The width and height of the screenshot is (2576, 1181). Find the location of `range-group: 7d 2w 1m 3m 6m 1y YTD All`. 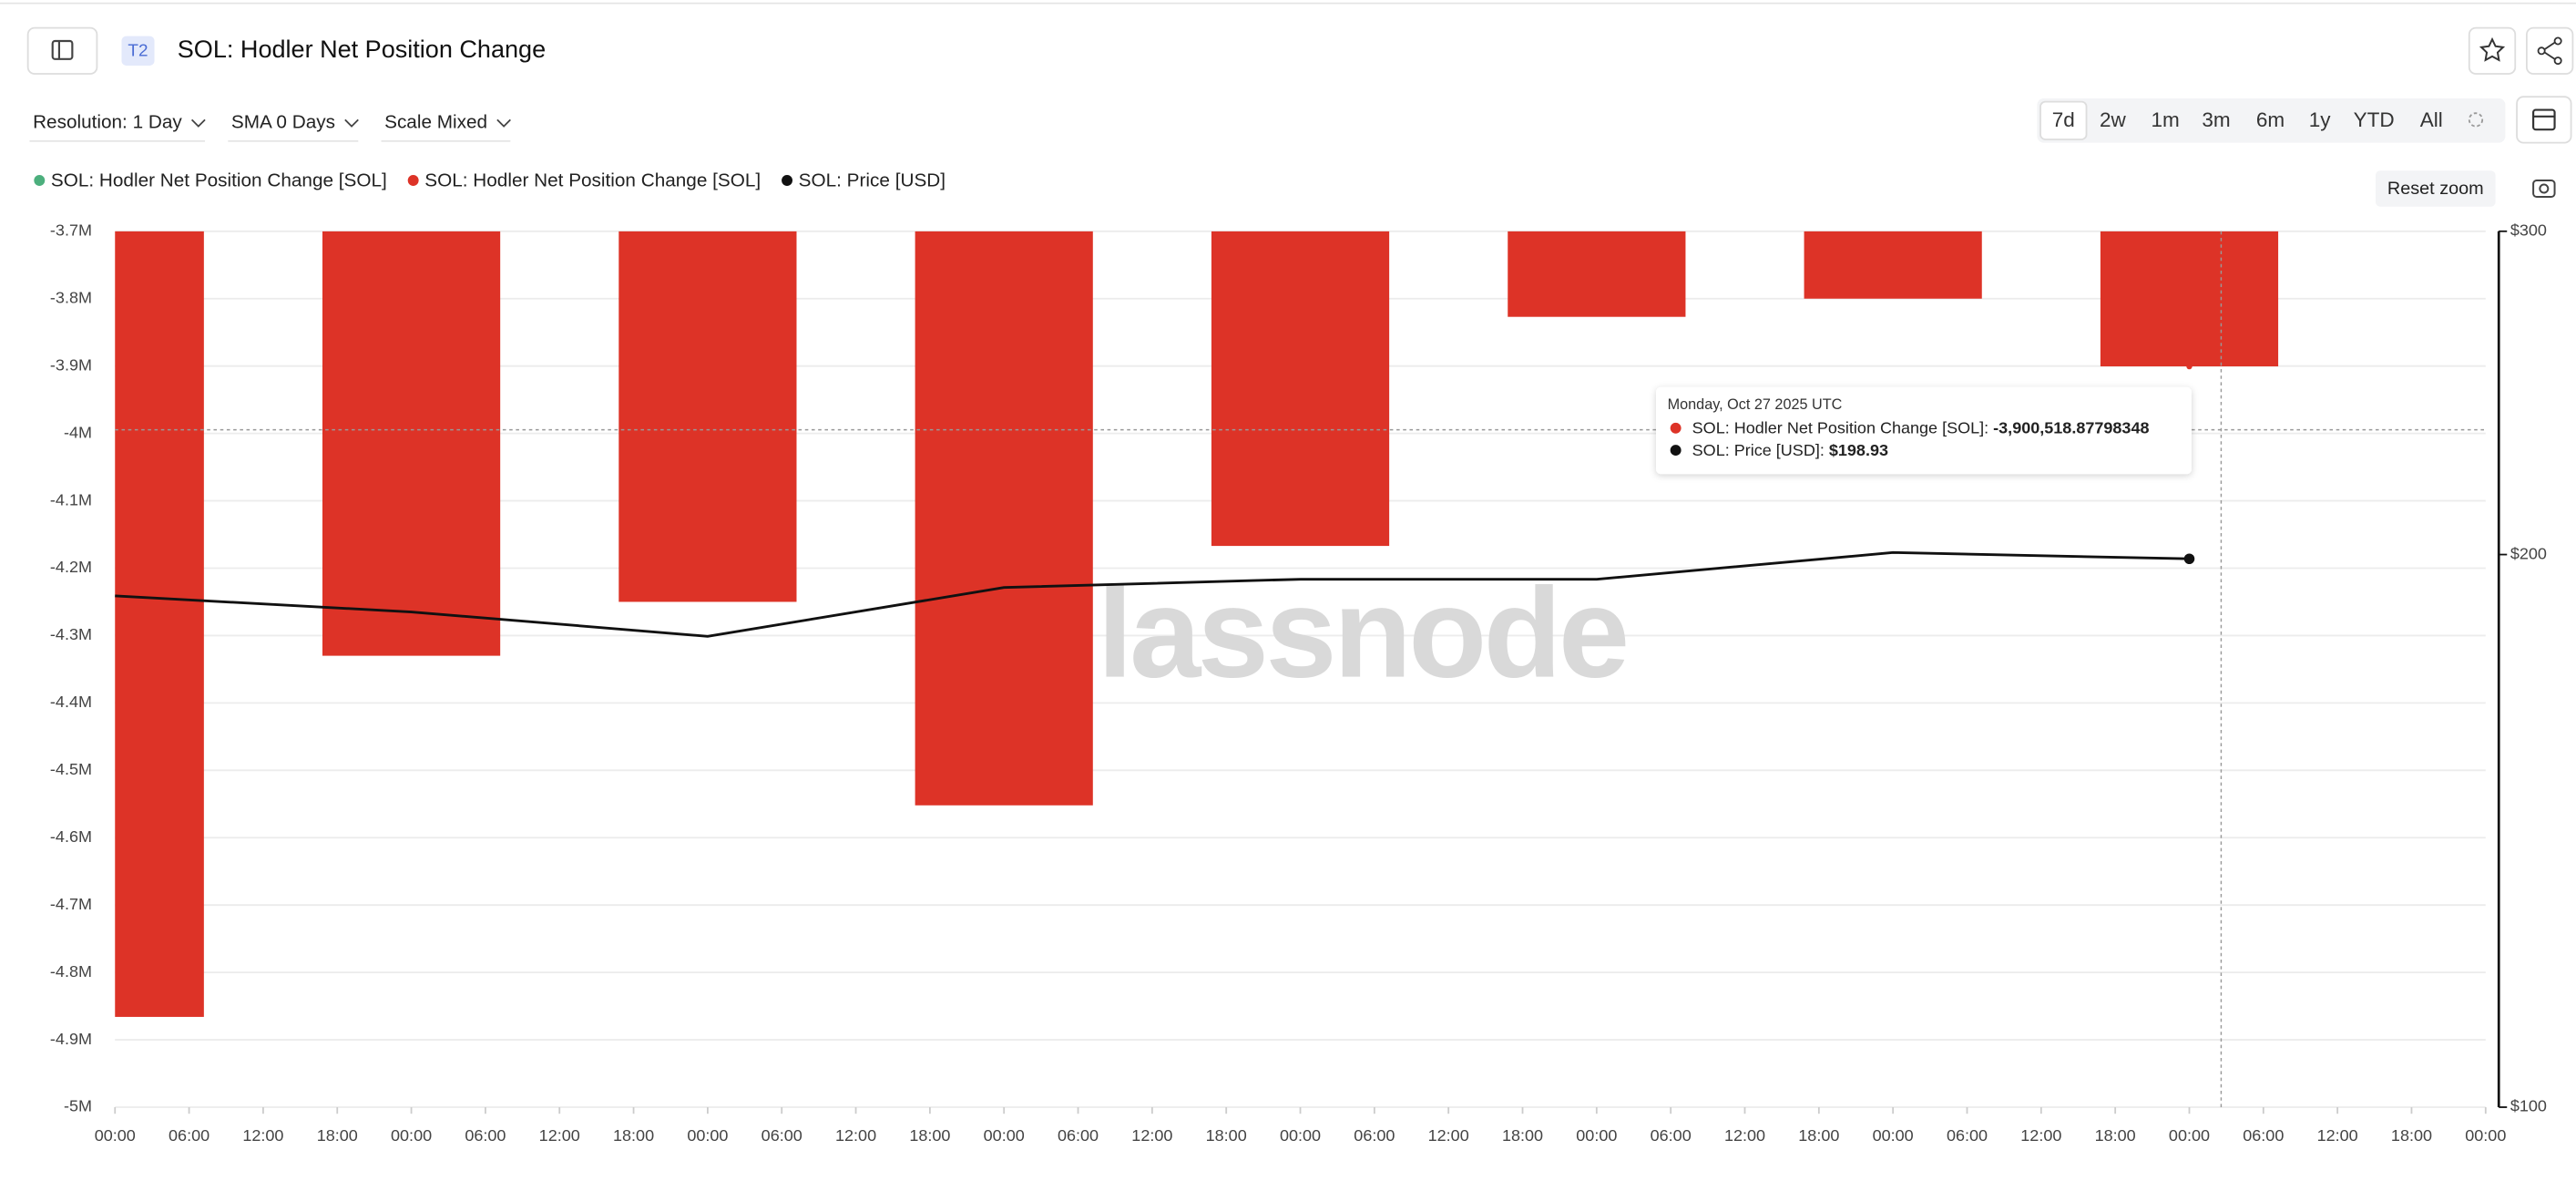

range-group: 7d 2w 1m 3m 6m 1y YTD All is located at coordinates (2271, 120).